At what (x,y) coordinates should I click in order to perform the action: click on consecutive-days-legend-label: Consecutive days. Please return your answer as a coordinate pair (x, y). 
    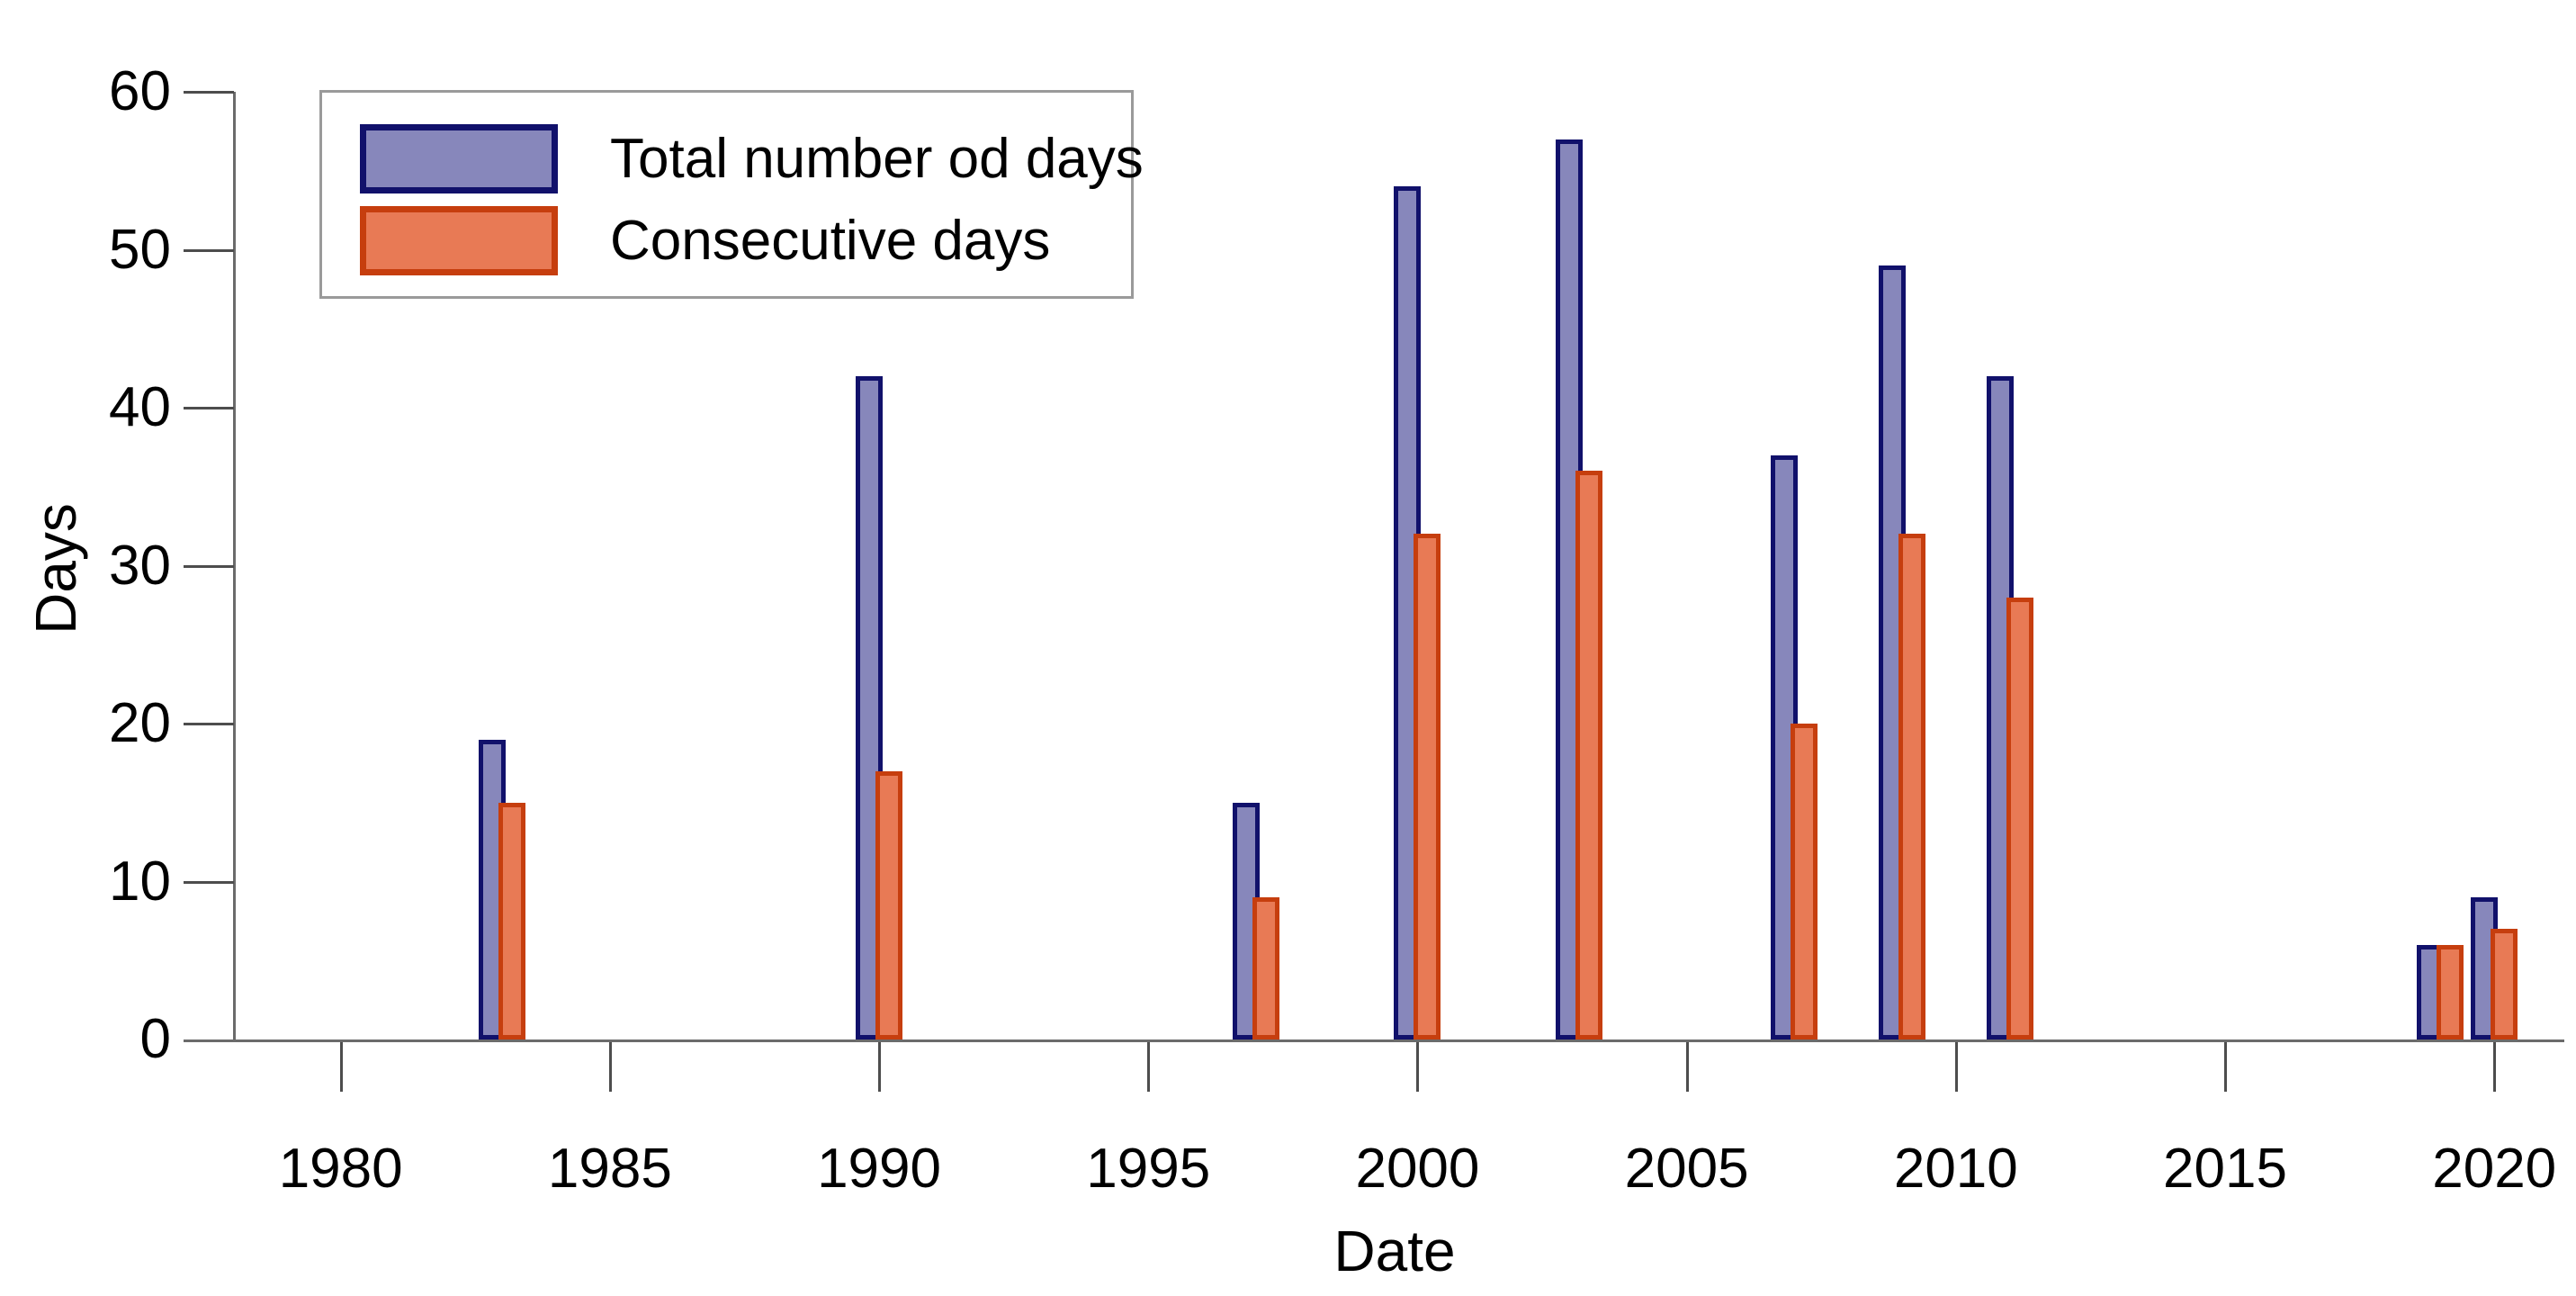
    Looking at the image, I should click on (831, 241).